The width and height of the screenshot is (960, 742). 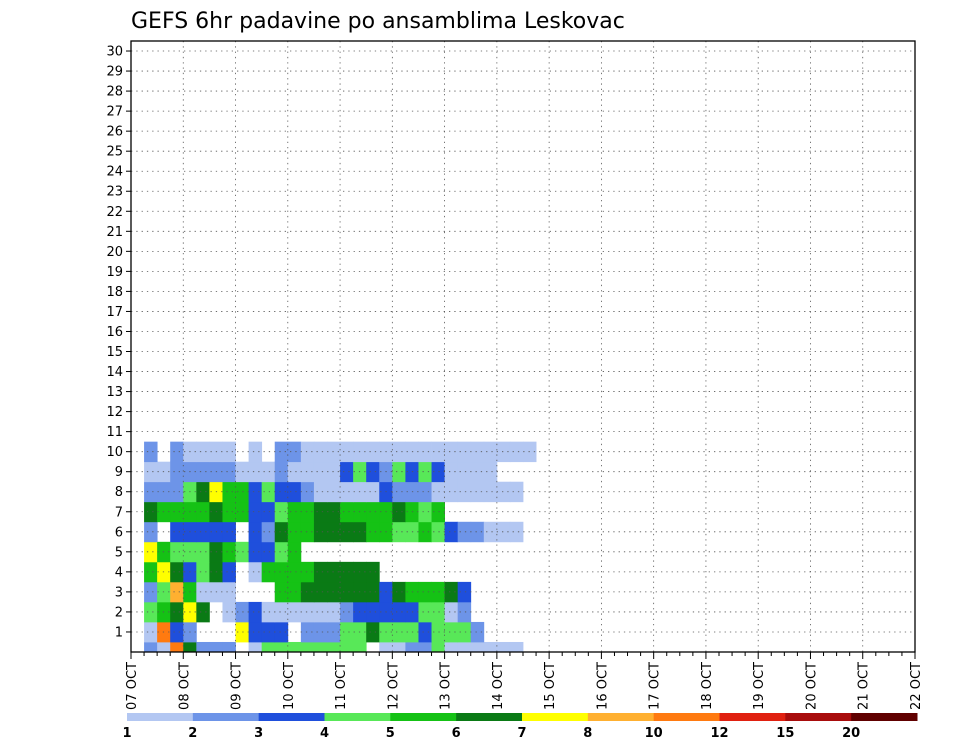 What do you see at coordinates (119, 612) in the screenshot?
I see `y-tick-label: 2` at bounding box center [119, 612].